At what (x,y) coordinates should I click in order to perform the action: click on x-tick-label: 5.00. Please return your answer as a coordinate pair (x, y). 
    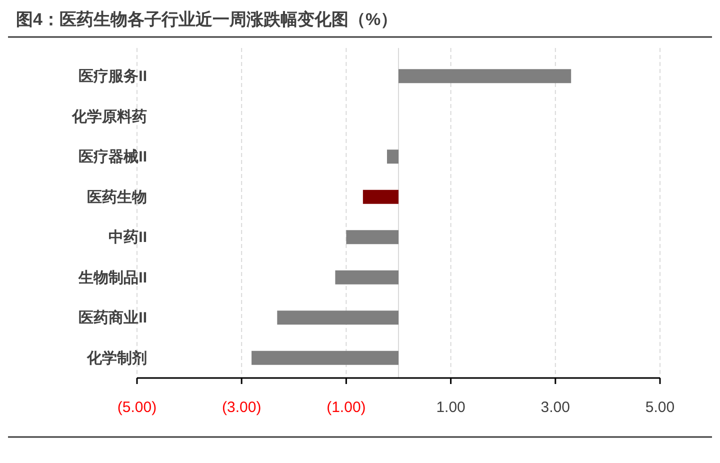
    Looking at the image, I should click on (660, 407).